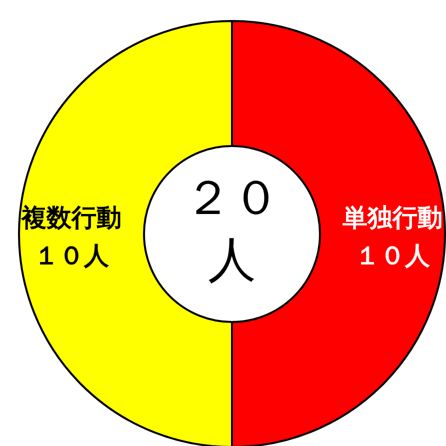 This screenshot has height=446, width=446. What do you see at coordinates (71, 217) in the screenshot?
I see `slice-label: 複数行動` at bounding box center [71, 217].